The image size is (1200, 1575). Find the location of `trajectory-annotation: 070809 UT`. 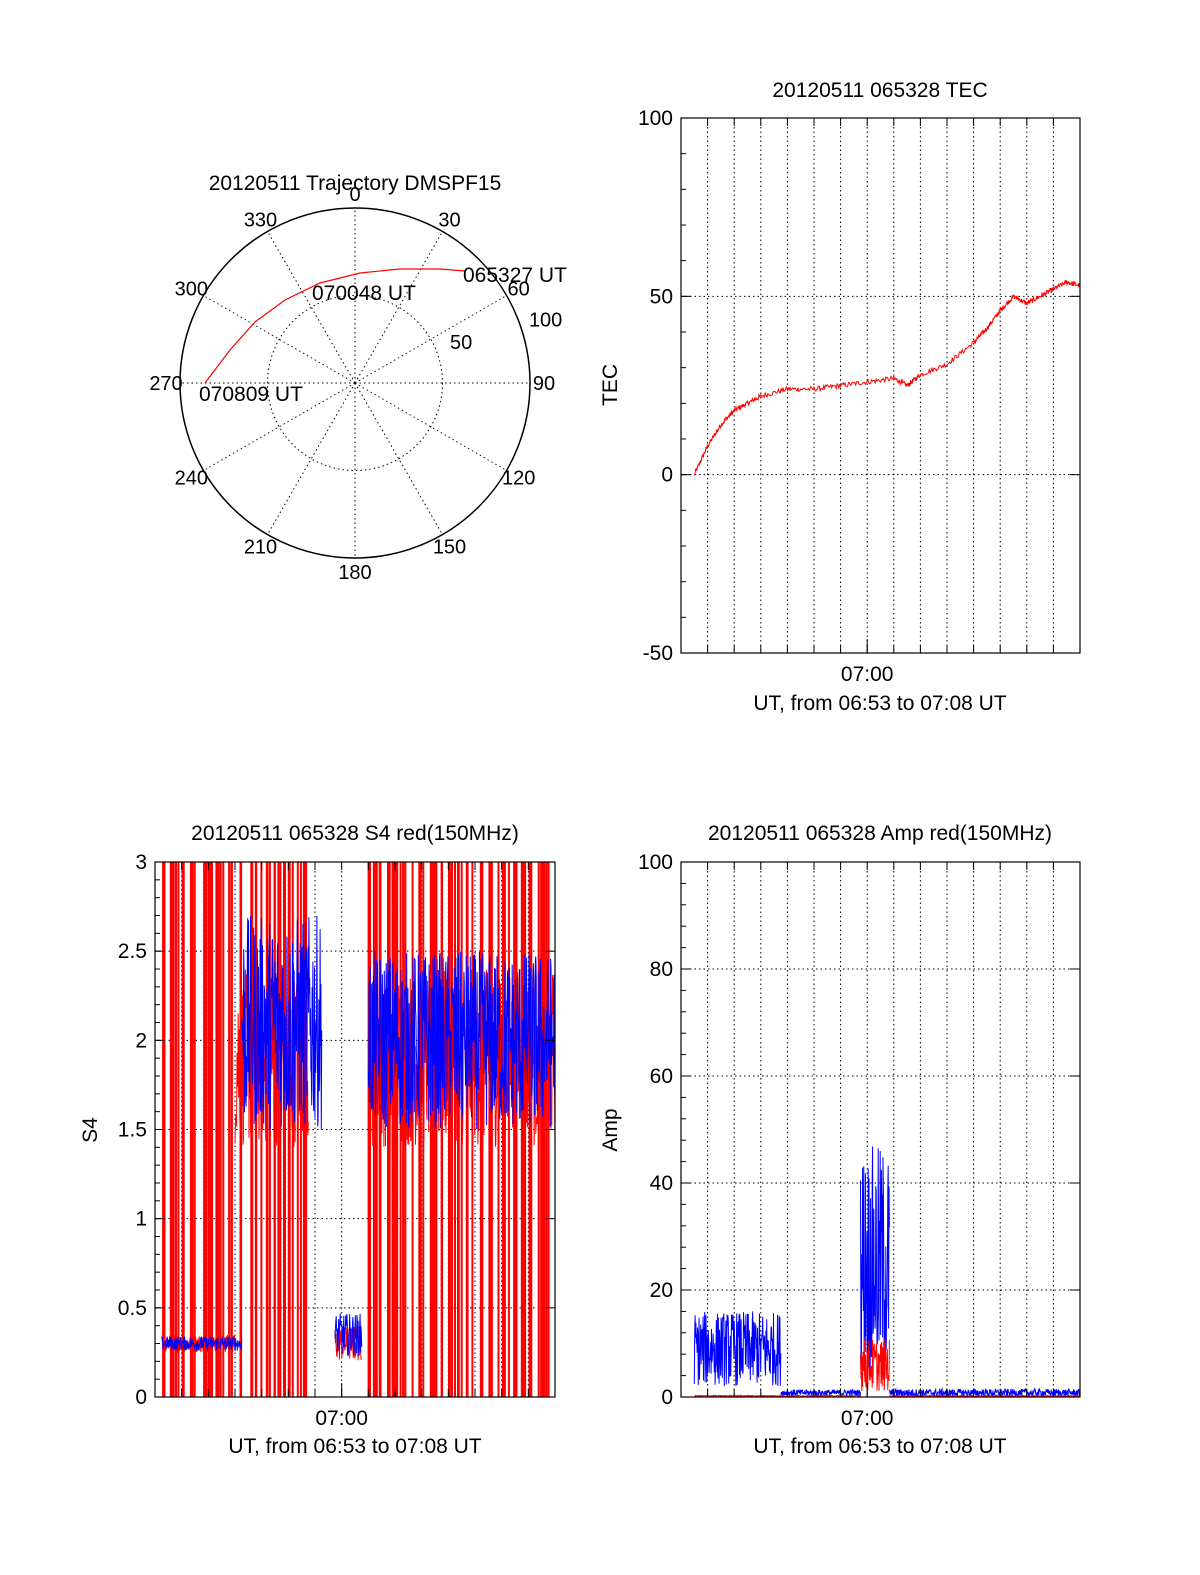

trajectory-annotation: 070809 UT is located at coordinates (251, 394).